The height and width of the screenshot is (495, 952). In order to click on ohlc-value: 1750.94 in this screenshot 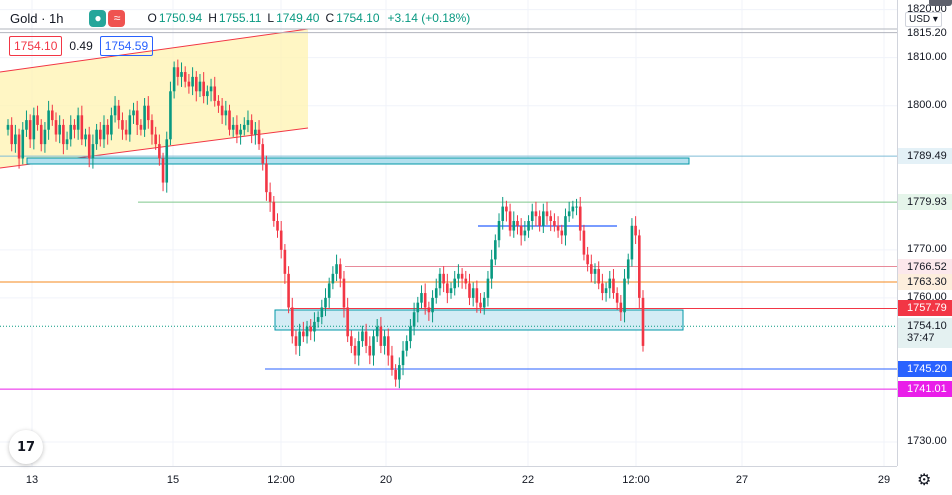, I will do `click(180, 18)`.